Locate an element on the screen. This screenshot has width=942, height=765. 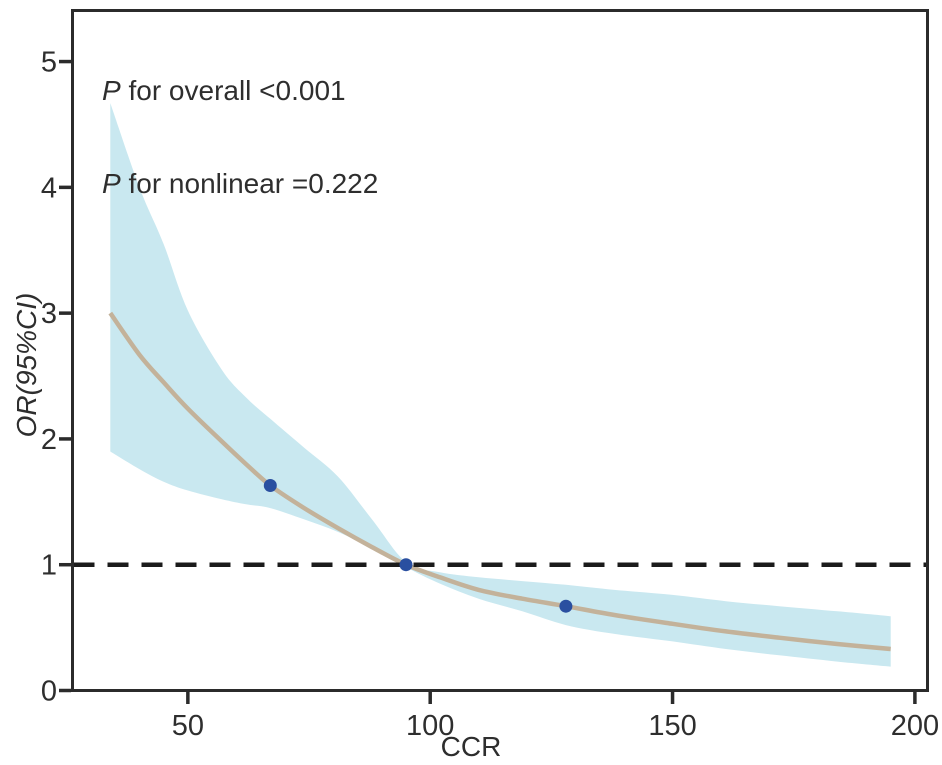
p-overall-value: for overall <0.001 is located at coordinates (233, 90).